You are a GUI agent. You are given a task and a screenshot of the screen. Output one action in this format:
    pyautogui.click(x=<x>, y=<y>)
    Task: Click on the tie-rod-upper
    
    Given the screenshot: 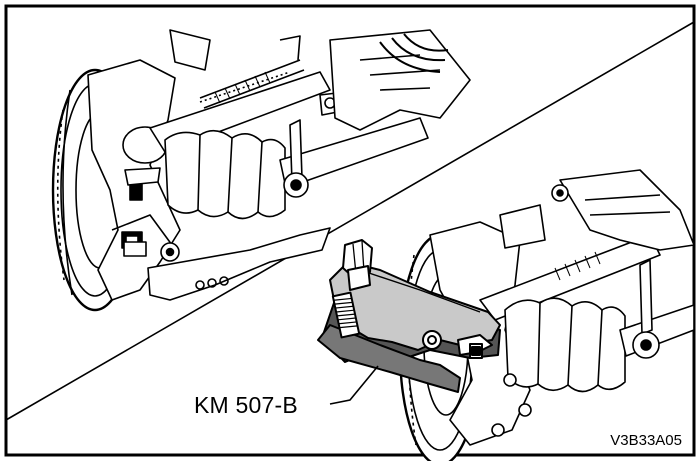 What is the action you would take?
    pyautogui.click(x=240, y=112)
    